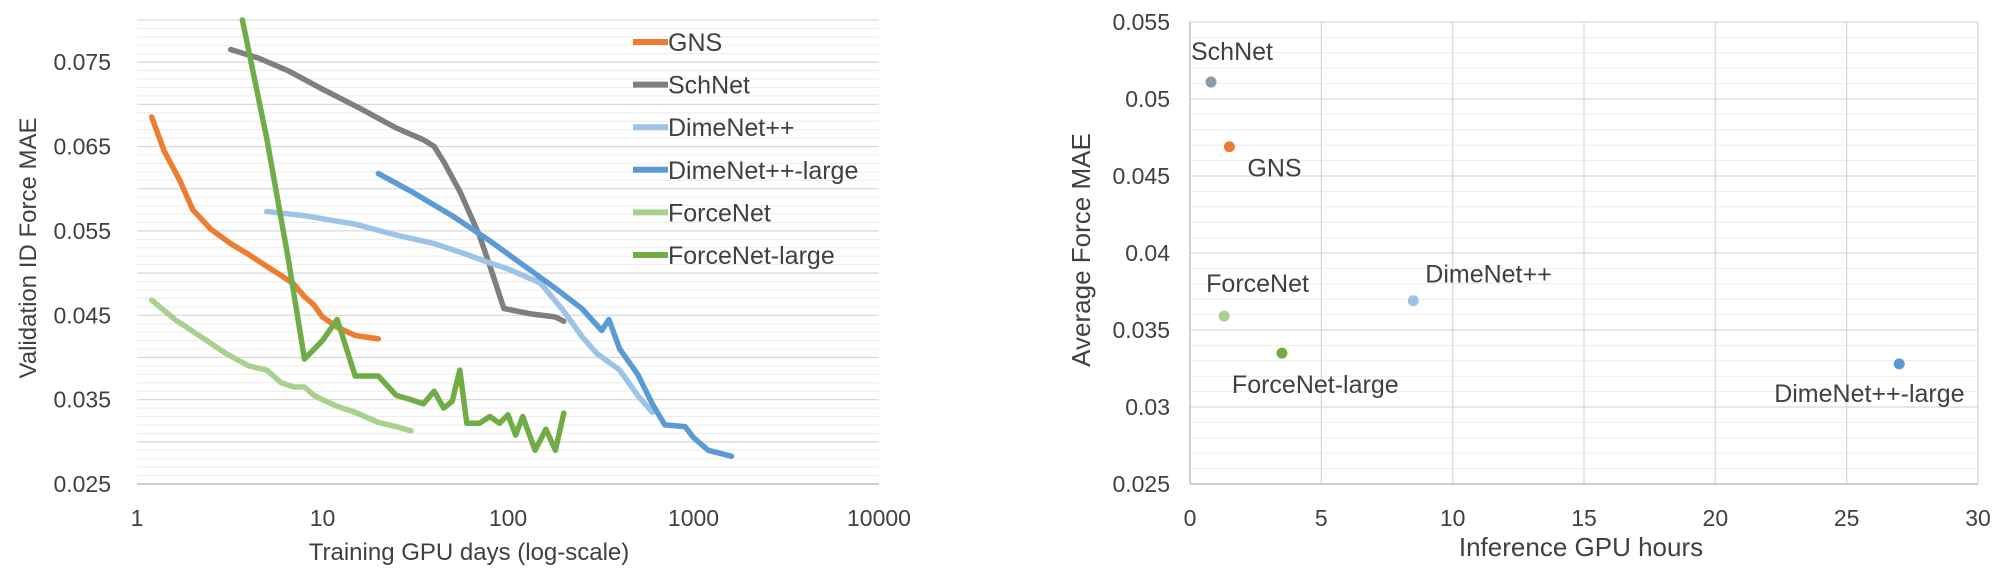 This screenshot has width=2002, height=572. I want to click on point-label-schnet: SchNet, so click(1232, 52).